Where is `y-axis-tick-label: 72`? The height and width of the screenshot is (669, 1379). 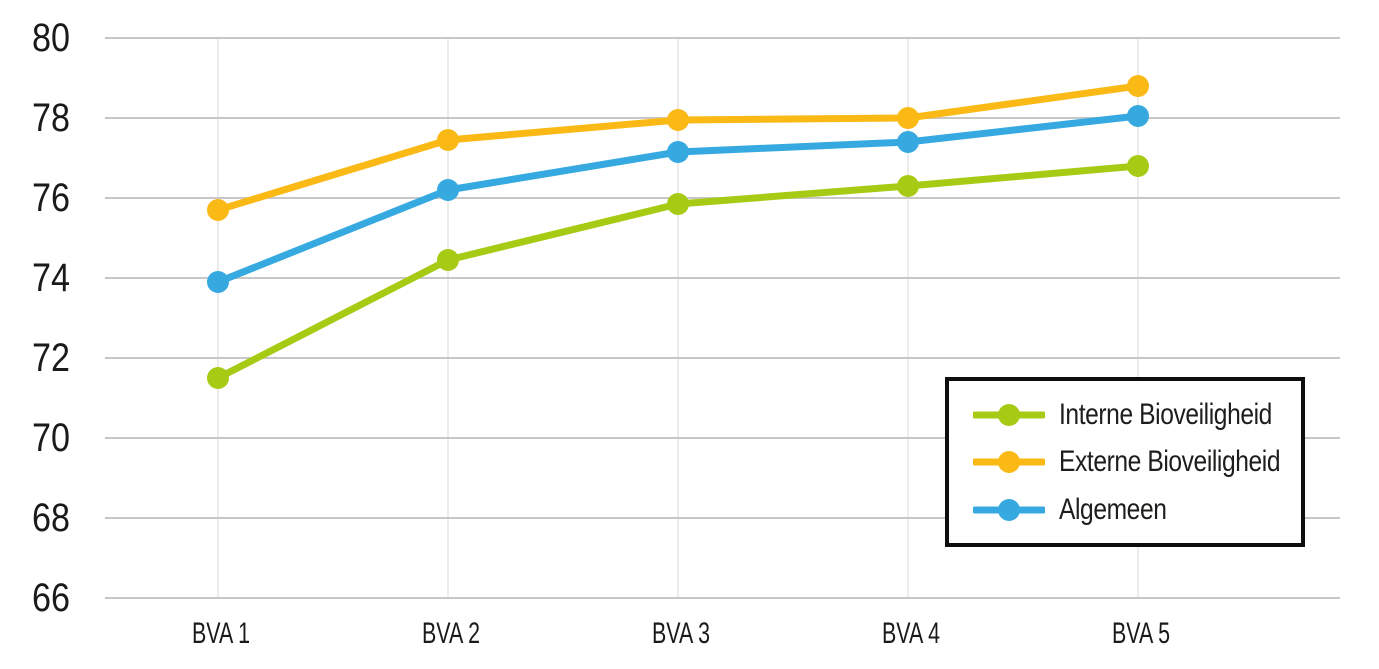 y-axis-tick-label: 72 is located at coordinates (51, 358).